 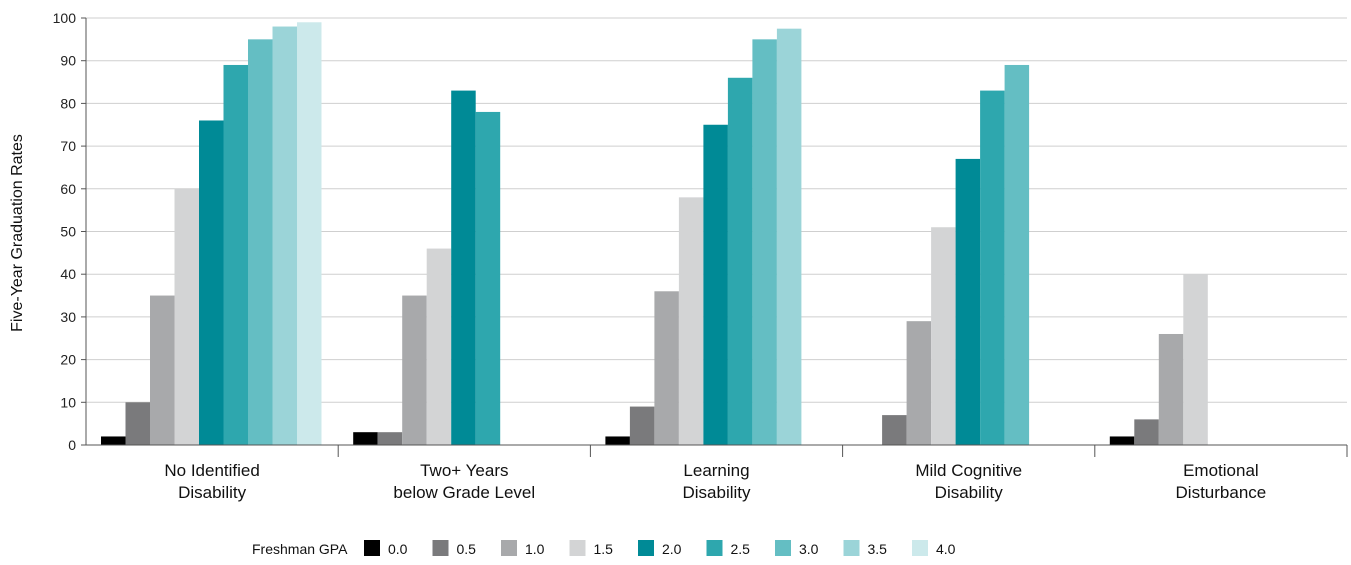 What do you see at coordinates (211, 470) in the screenshot?
I see `x-category-label: No Identified` at bounding box center [211, 470].